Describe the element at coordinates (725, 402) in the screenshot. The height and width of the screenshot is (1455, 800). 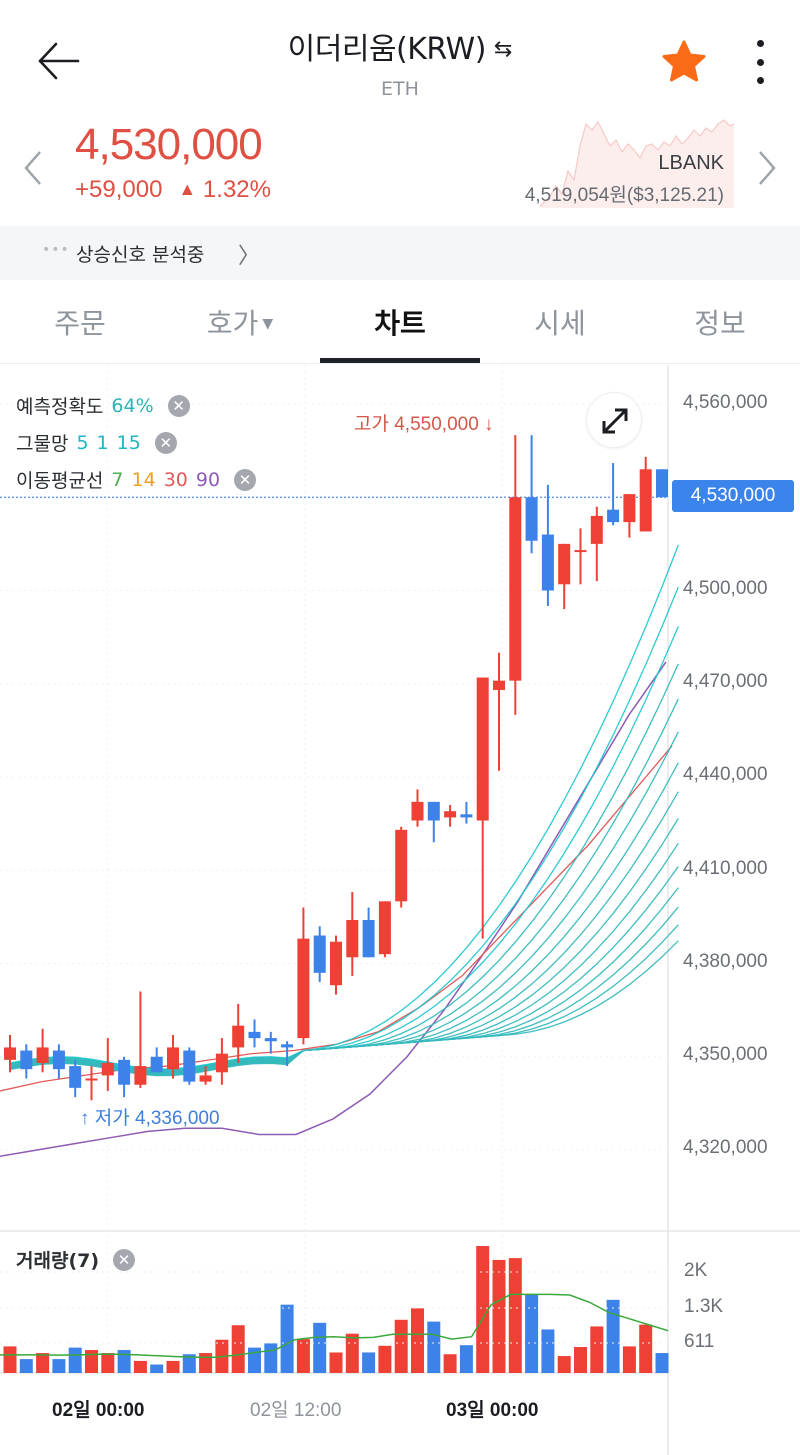
I see `y-axis-label: 4,560,000` at that location.